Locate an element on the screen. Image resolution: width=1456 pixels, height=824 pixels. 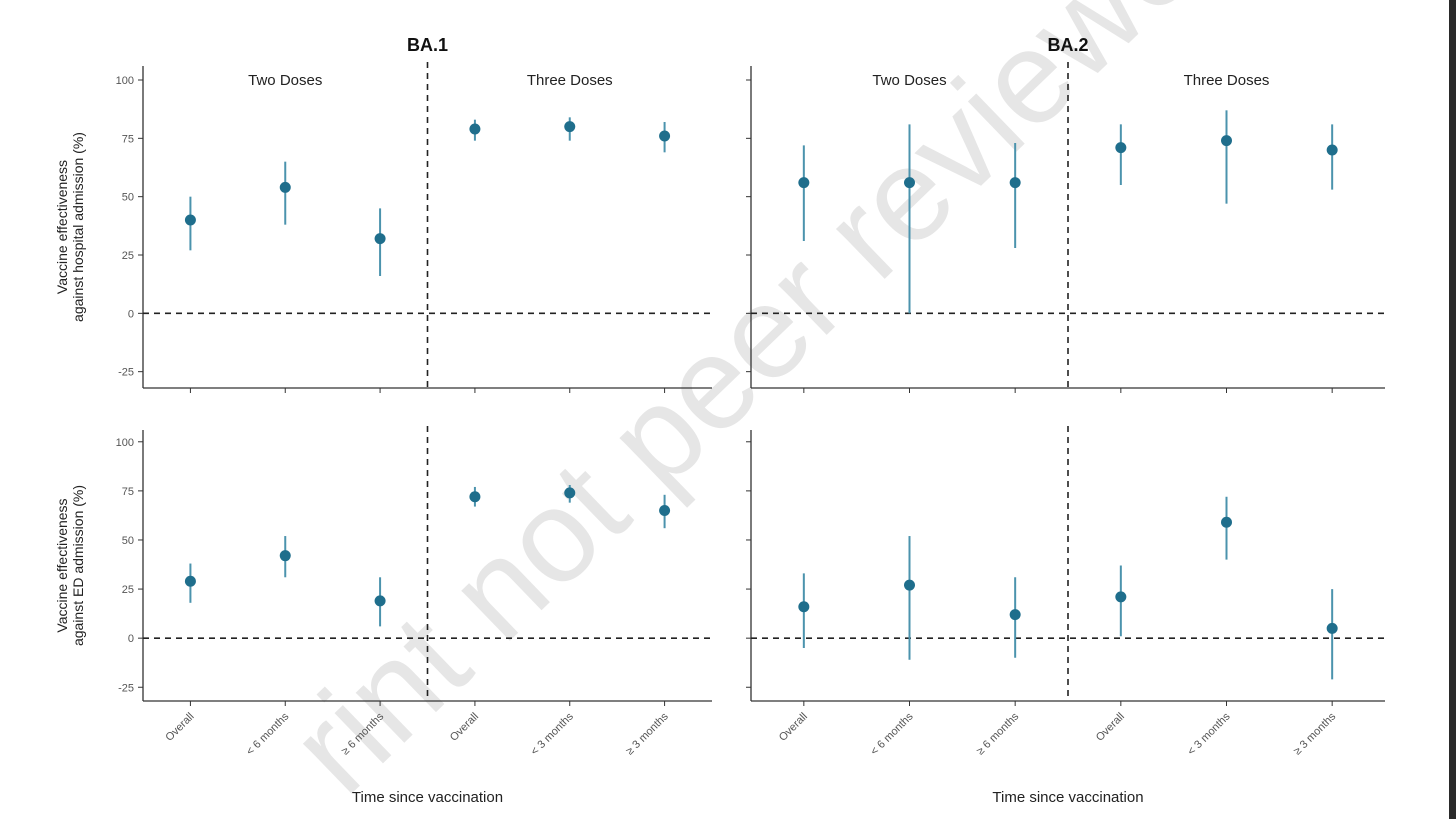
x-category-label: < 6 months is located at coordinates (892, 734).